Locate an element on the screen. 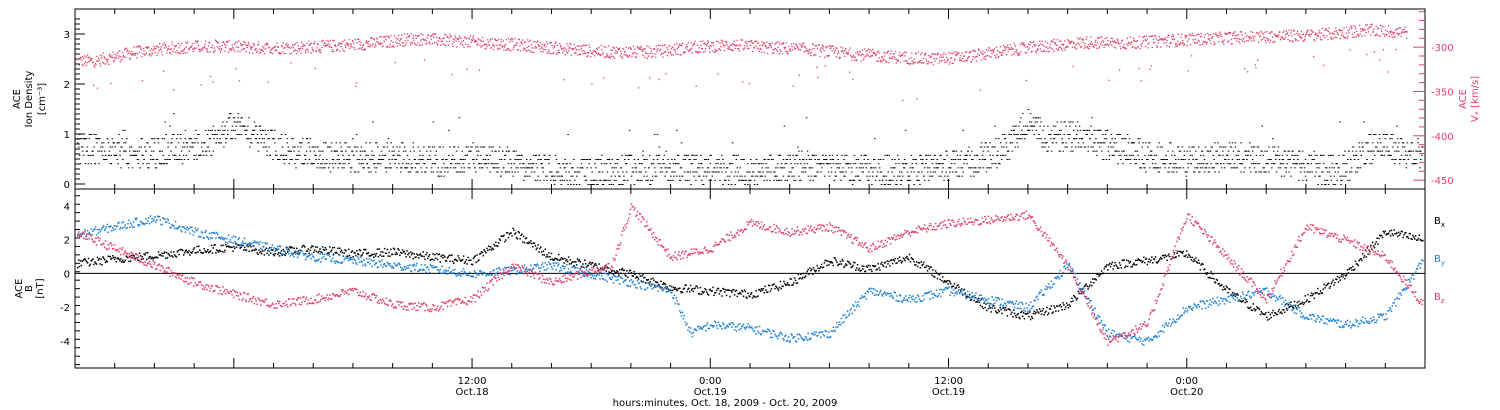  velocity-tick-label: -350 is located at coordinates (1442, 92).